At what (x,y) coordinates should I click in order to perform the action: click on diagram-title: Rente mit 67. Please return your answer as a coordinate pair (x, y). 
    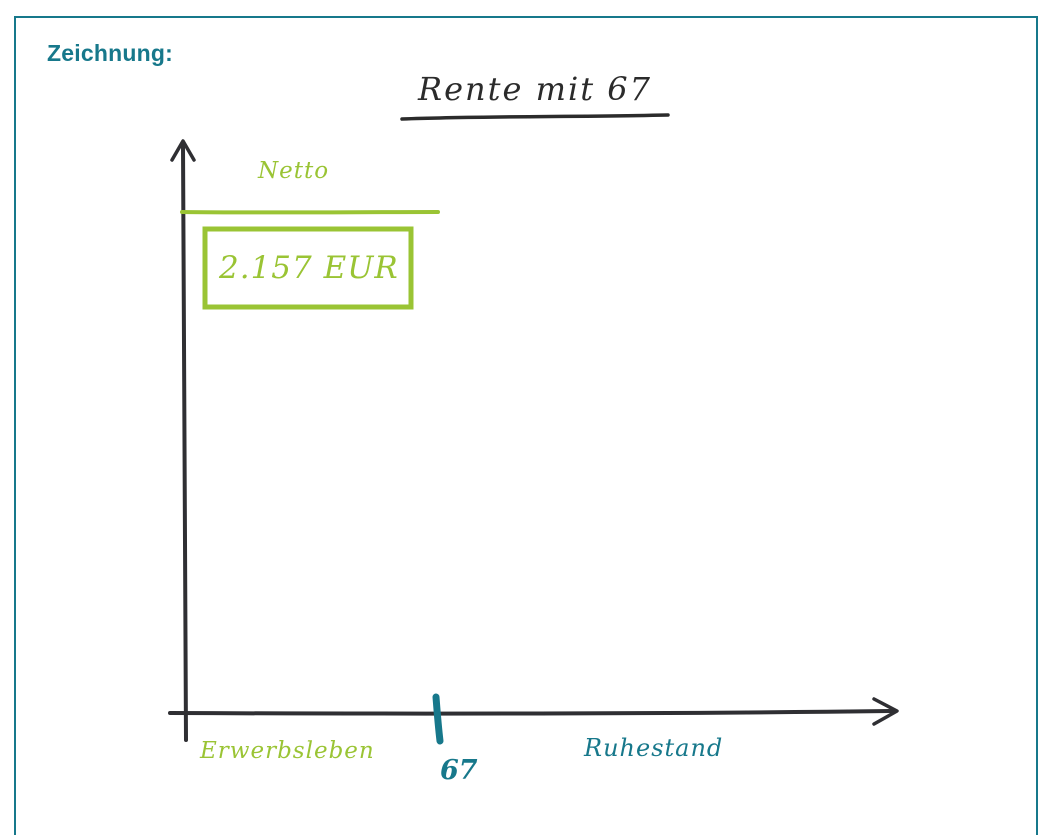
    Looking at the image, I should click on (535, 89).